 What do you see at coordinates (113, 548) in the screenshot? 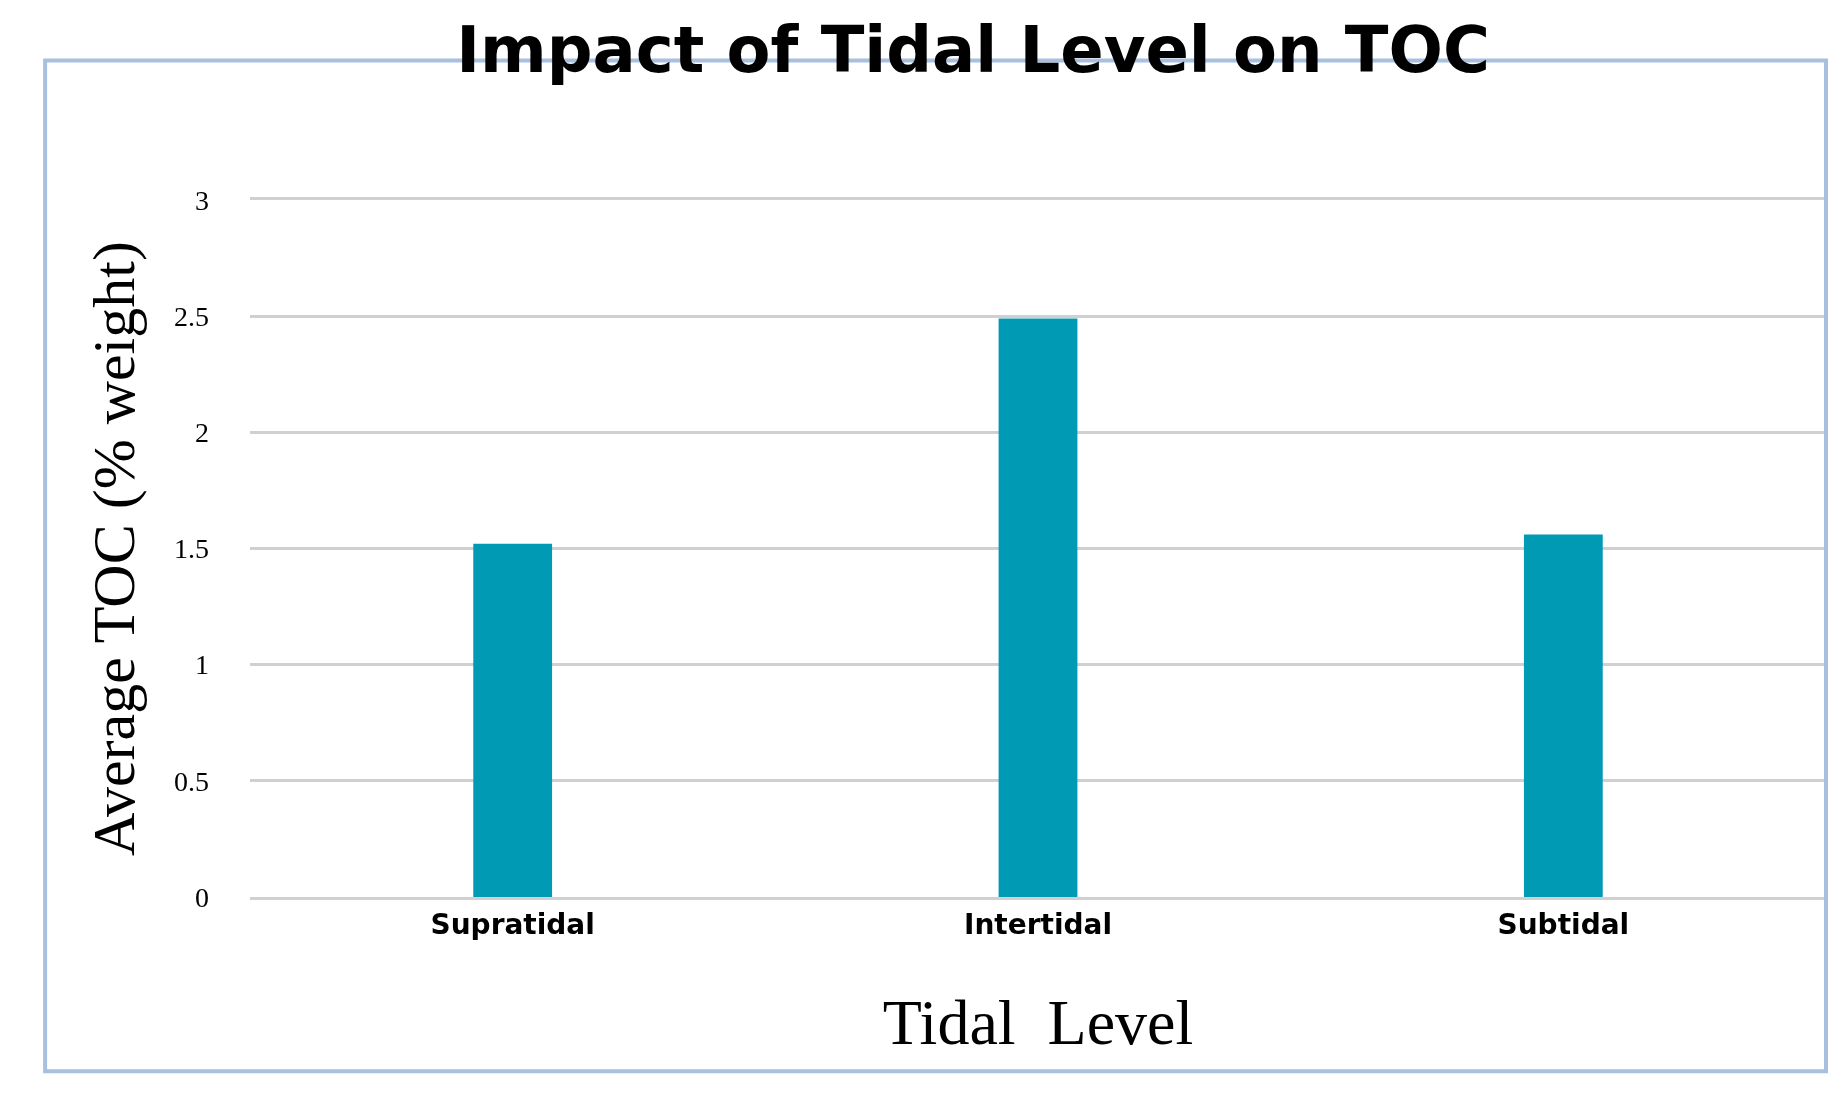
I see `y-axis-title: Average TOC (% weight)` at bounding box center [113, 548].